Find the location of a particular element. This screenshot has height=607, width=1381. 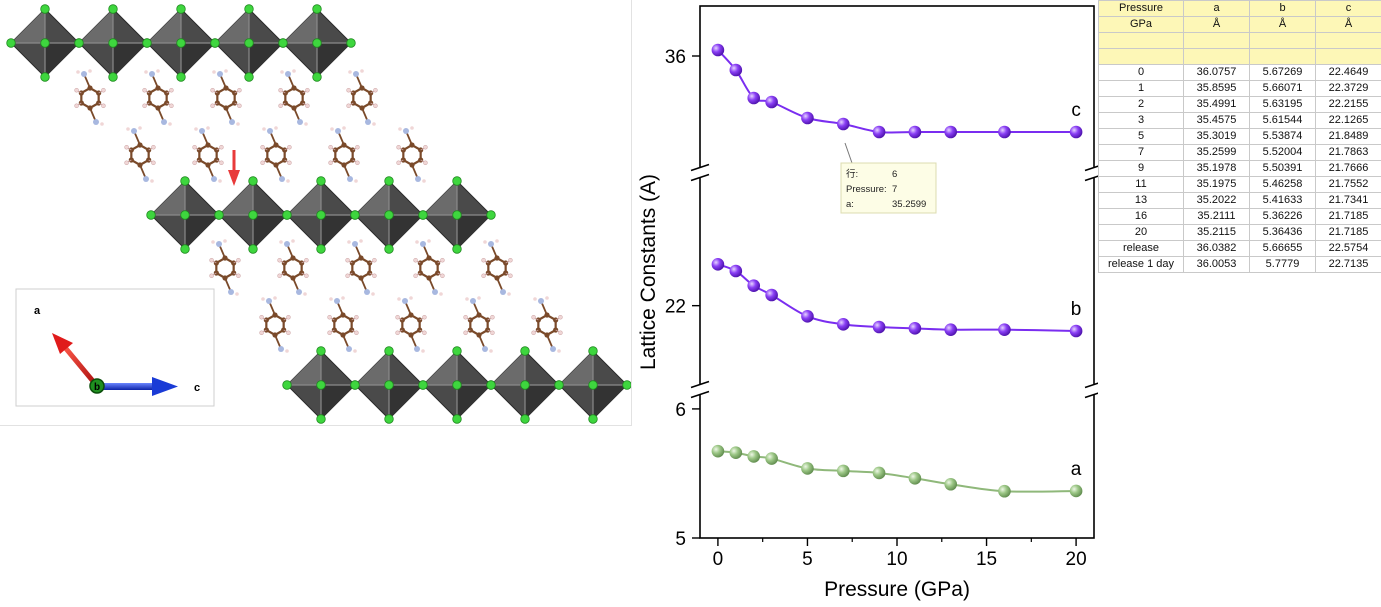

units-row: GPa Å Å Å is located at coordinates (1240, 25).